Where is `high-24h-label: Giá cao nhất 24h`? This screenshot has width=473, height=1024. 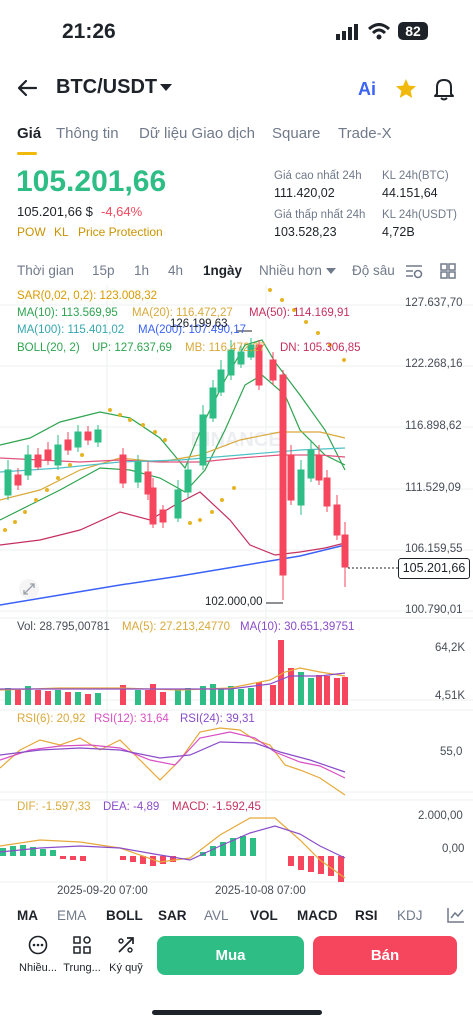 high-24h-label: Giá cao nhất 24h is located at coordinates (318, 176).